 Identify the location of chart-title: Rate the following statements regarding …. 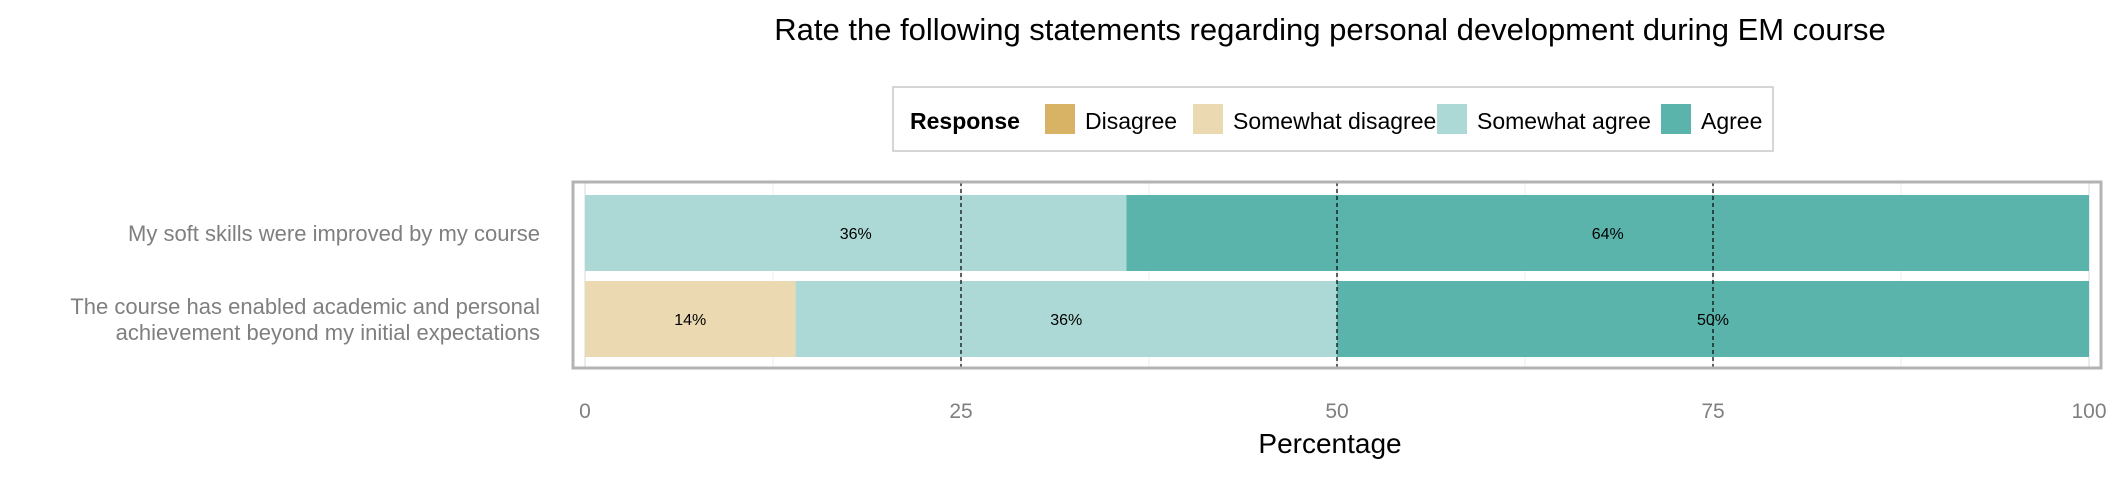
(1329, 29).